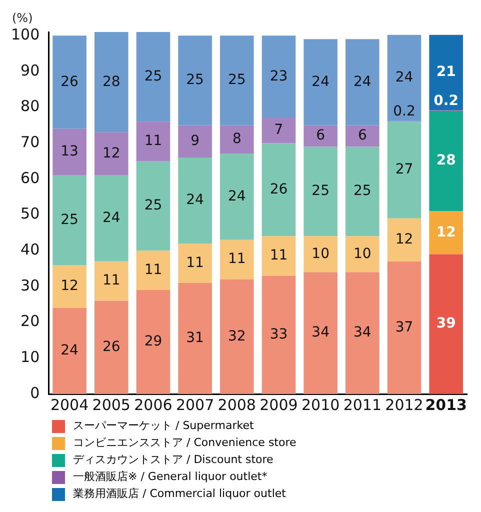 The width and height of the screenshot is (481, 512). I want to click on y-tick-label: 90, so click(30, 70).